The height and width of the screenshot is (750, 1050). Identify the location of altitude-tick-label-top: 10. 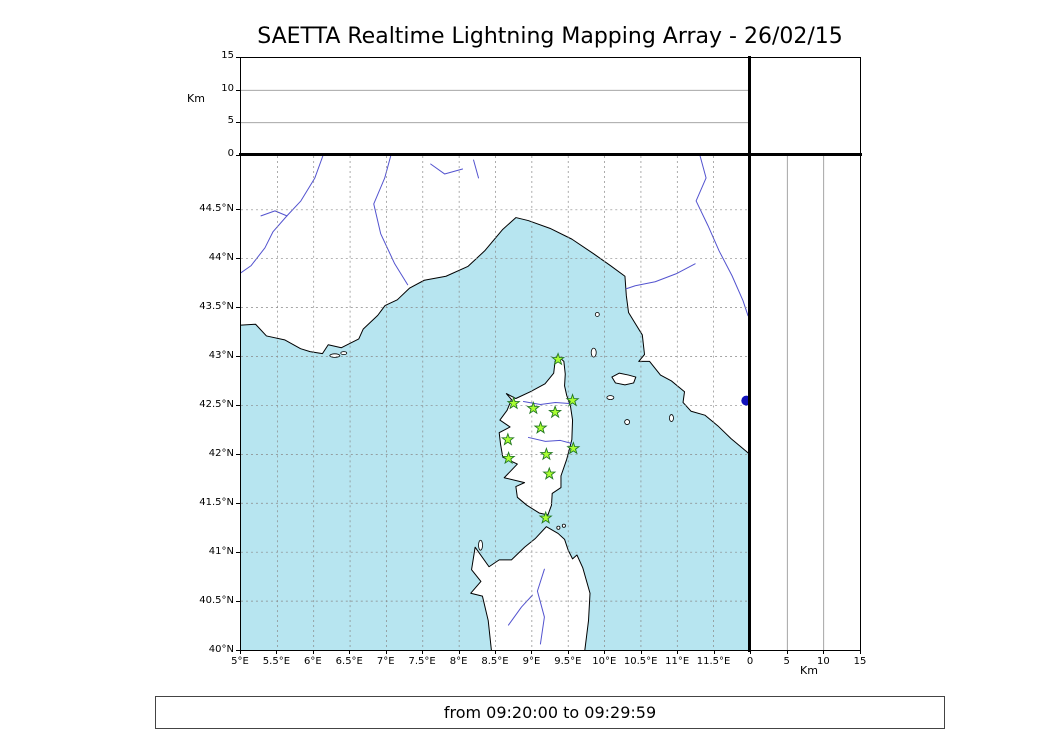
(227, 88).